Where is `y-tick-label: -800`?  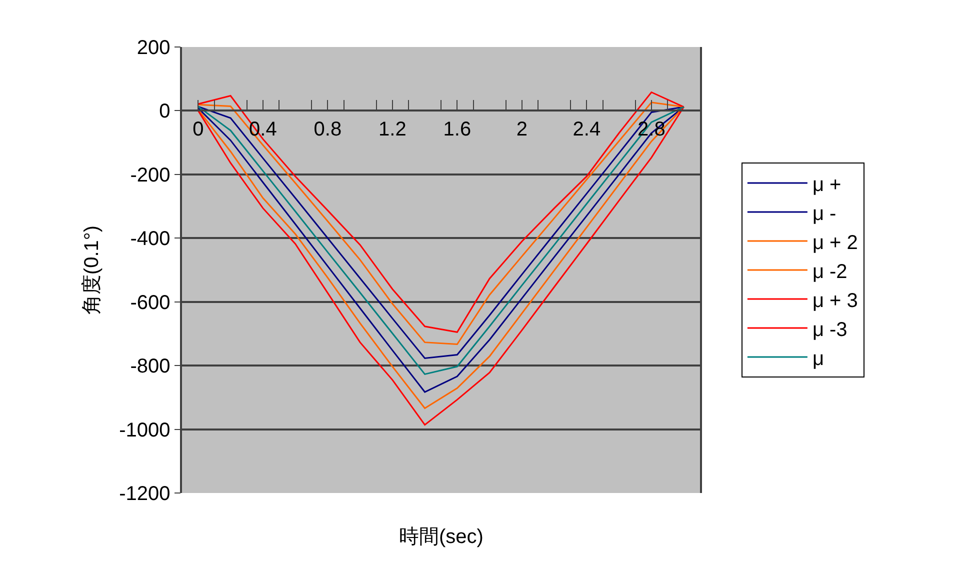 y-tick-label: -800 is located at coordinates (150, 367).